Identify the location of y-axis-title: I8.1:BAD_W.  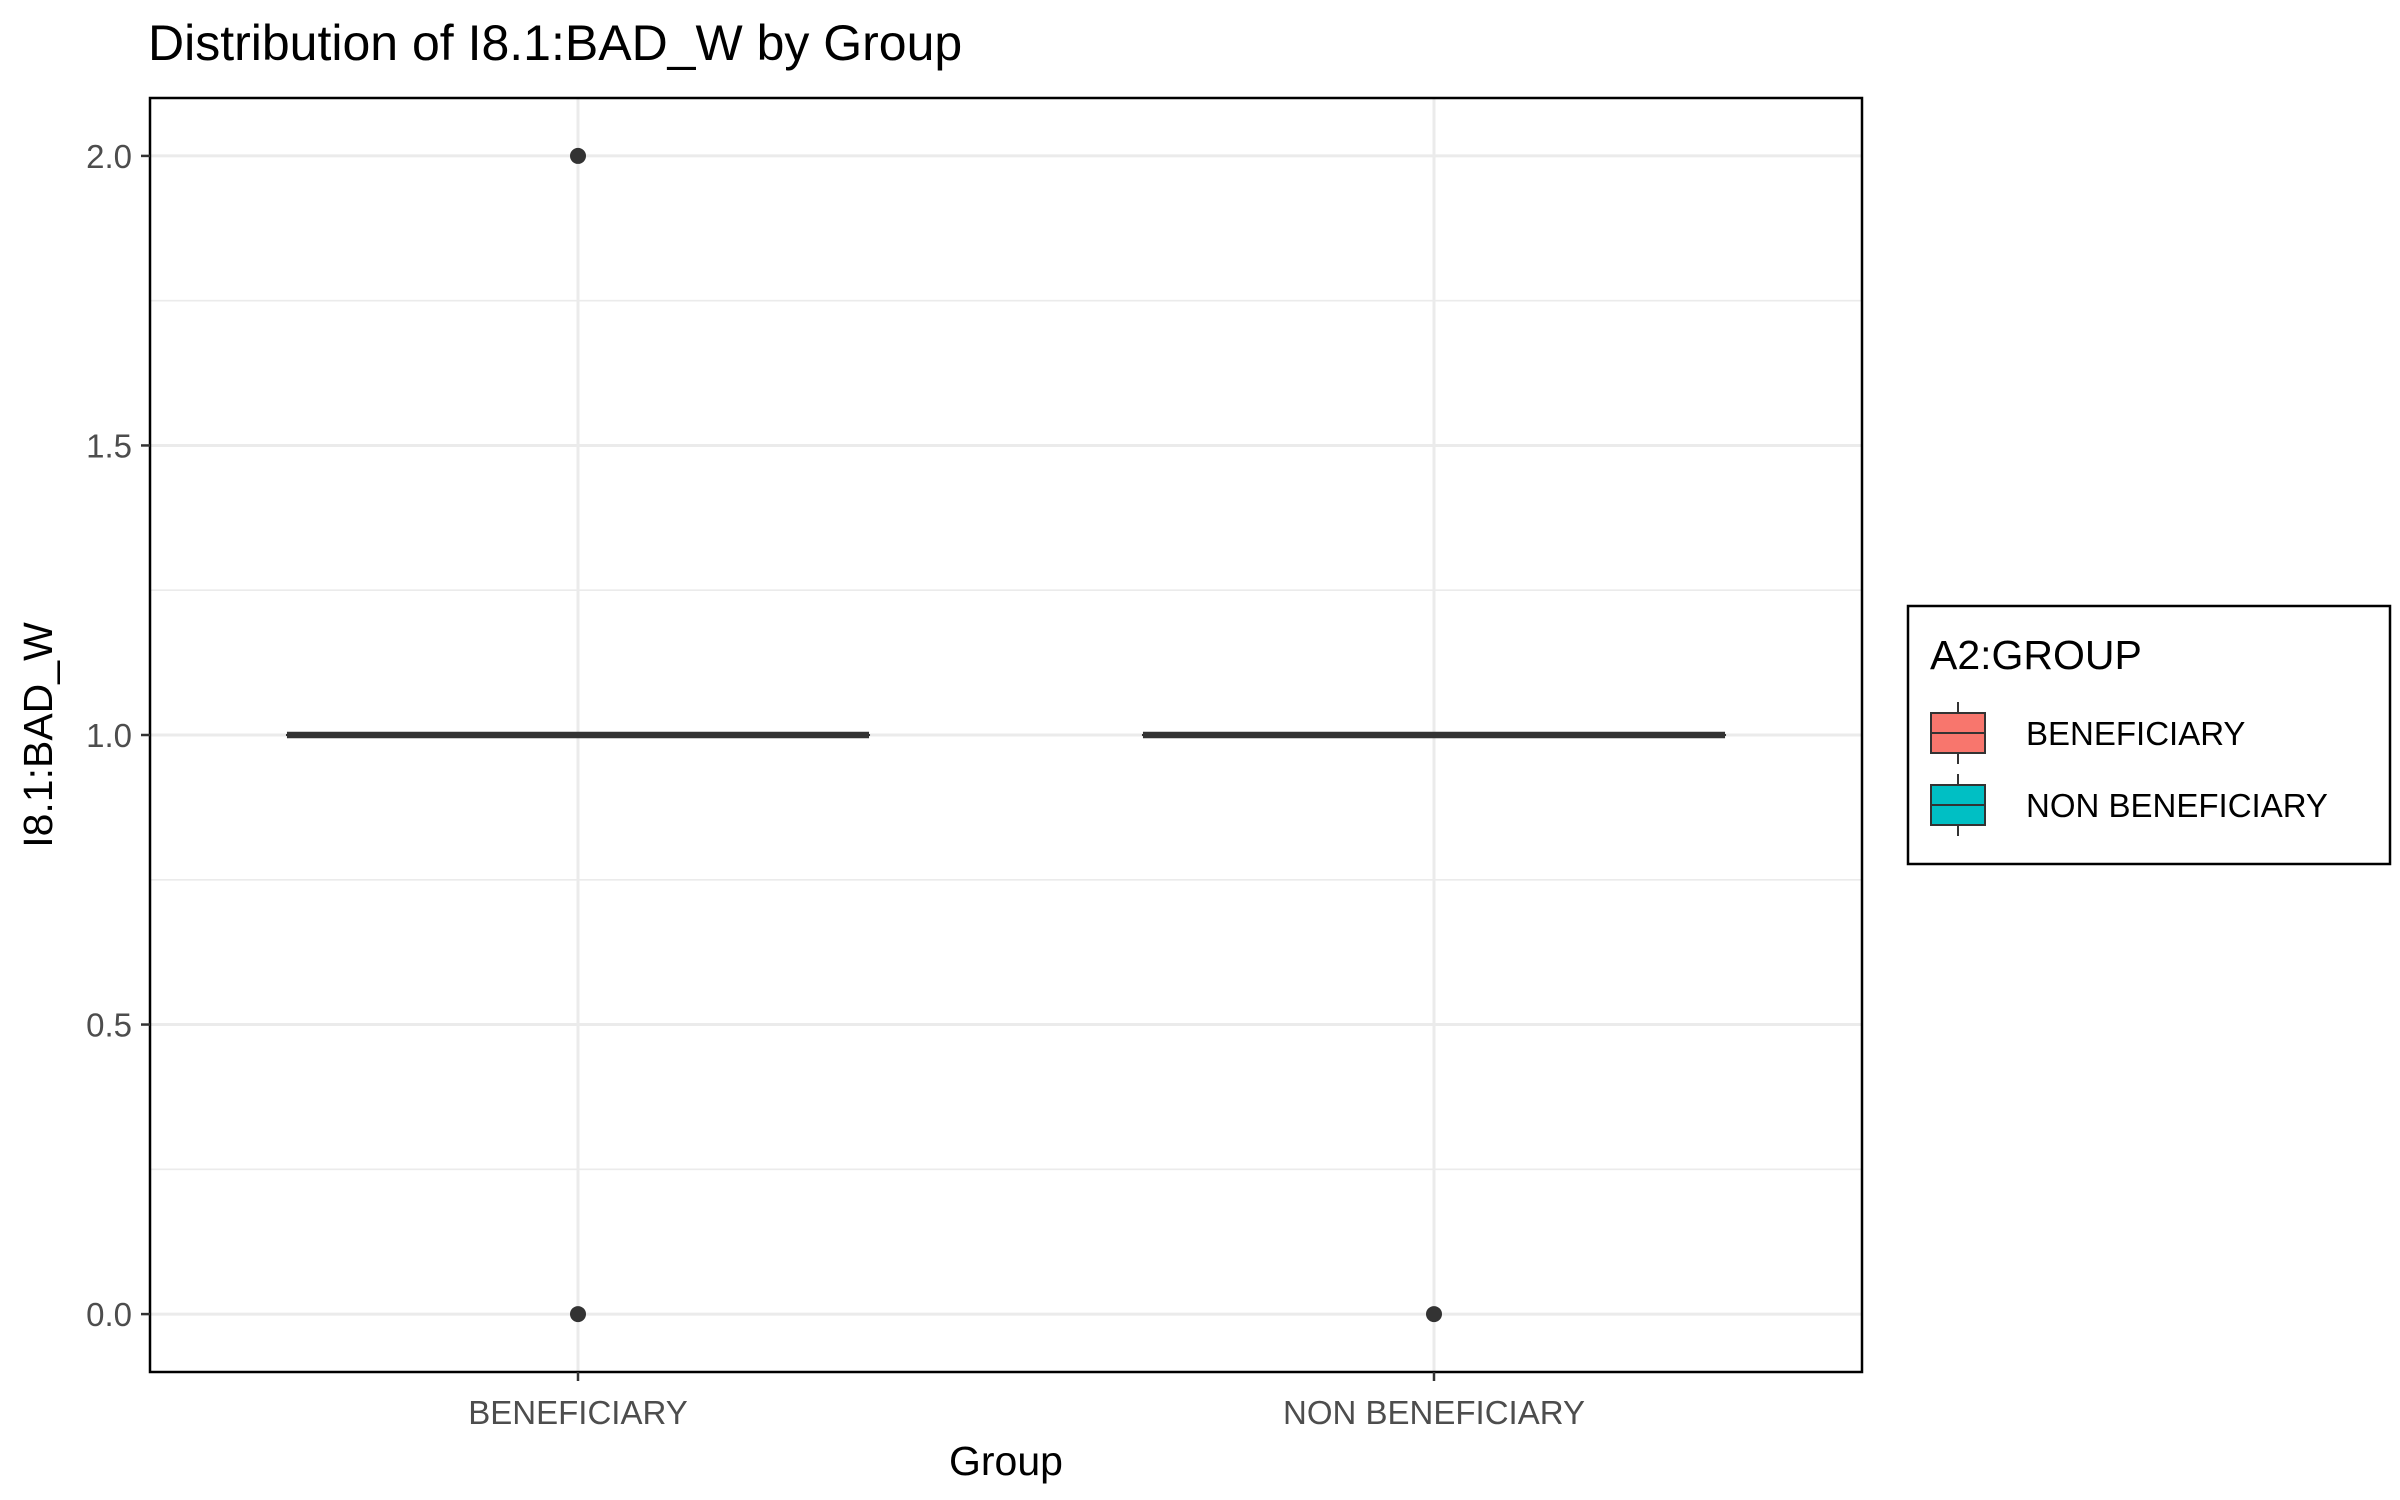
(38, 735).